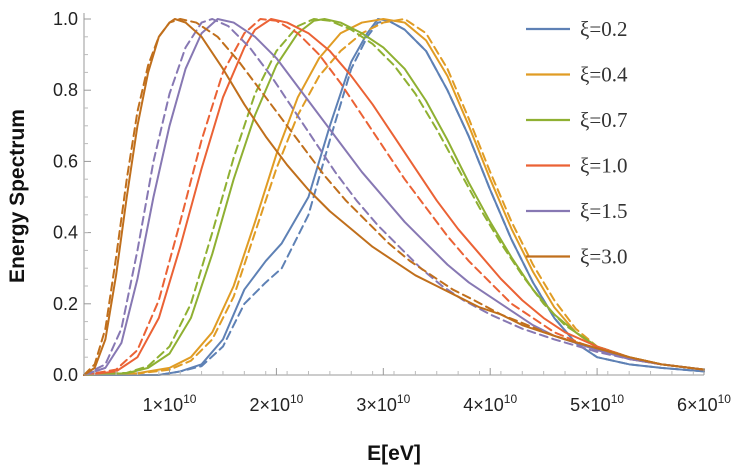 Image resolution: width=747 pixels, height=471 pixels. Describe the element at coordinates (65, 90) in the screenshot. I see `y-tick-label: 0.8` at that location.